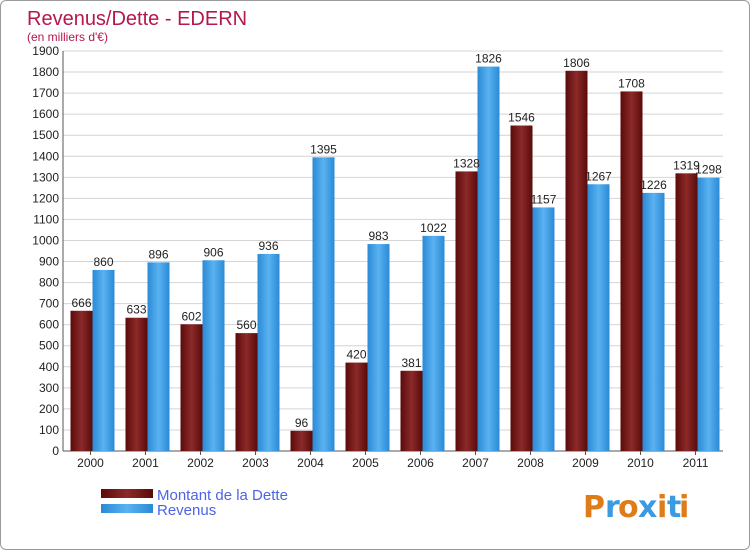  I want to click on y-tick-label: 1600, so click(45, 114).